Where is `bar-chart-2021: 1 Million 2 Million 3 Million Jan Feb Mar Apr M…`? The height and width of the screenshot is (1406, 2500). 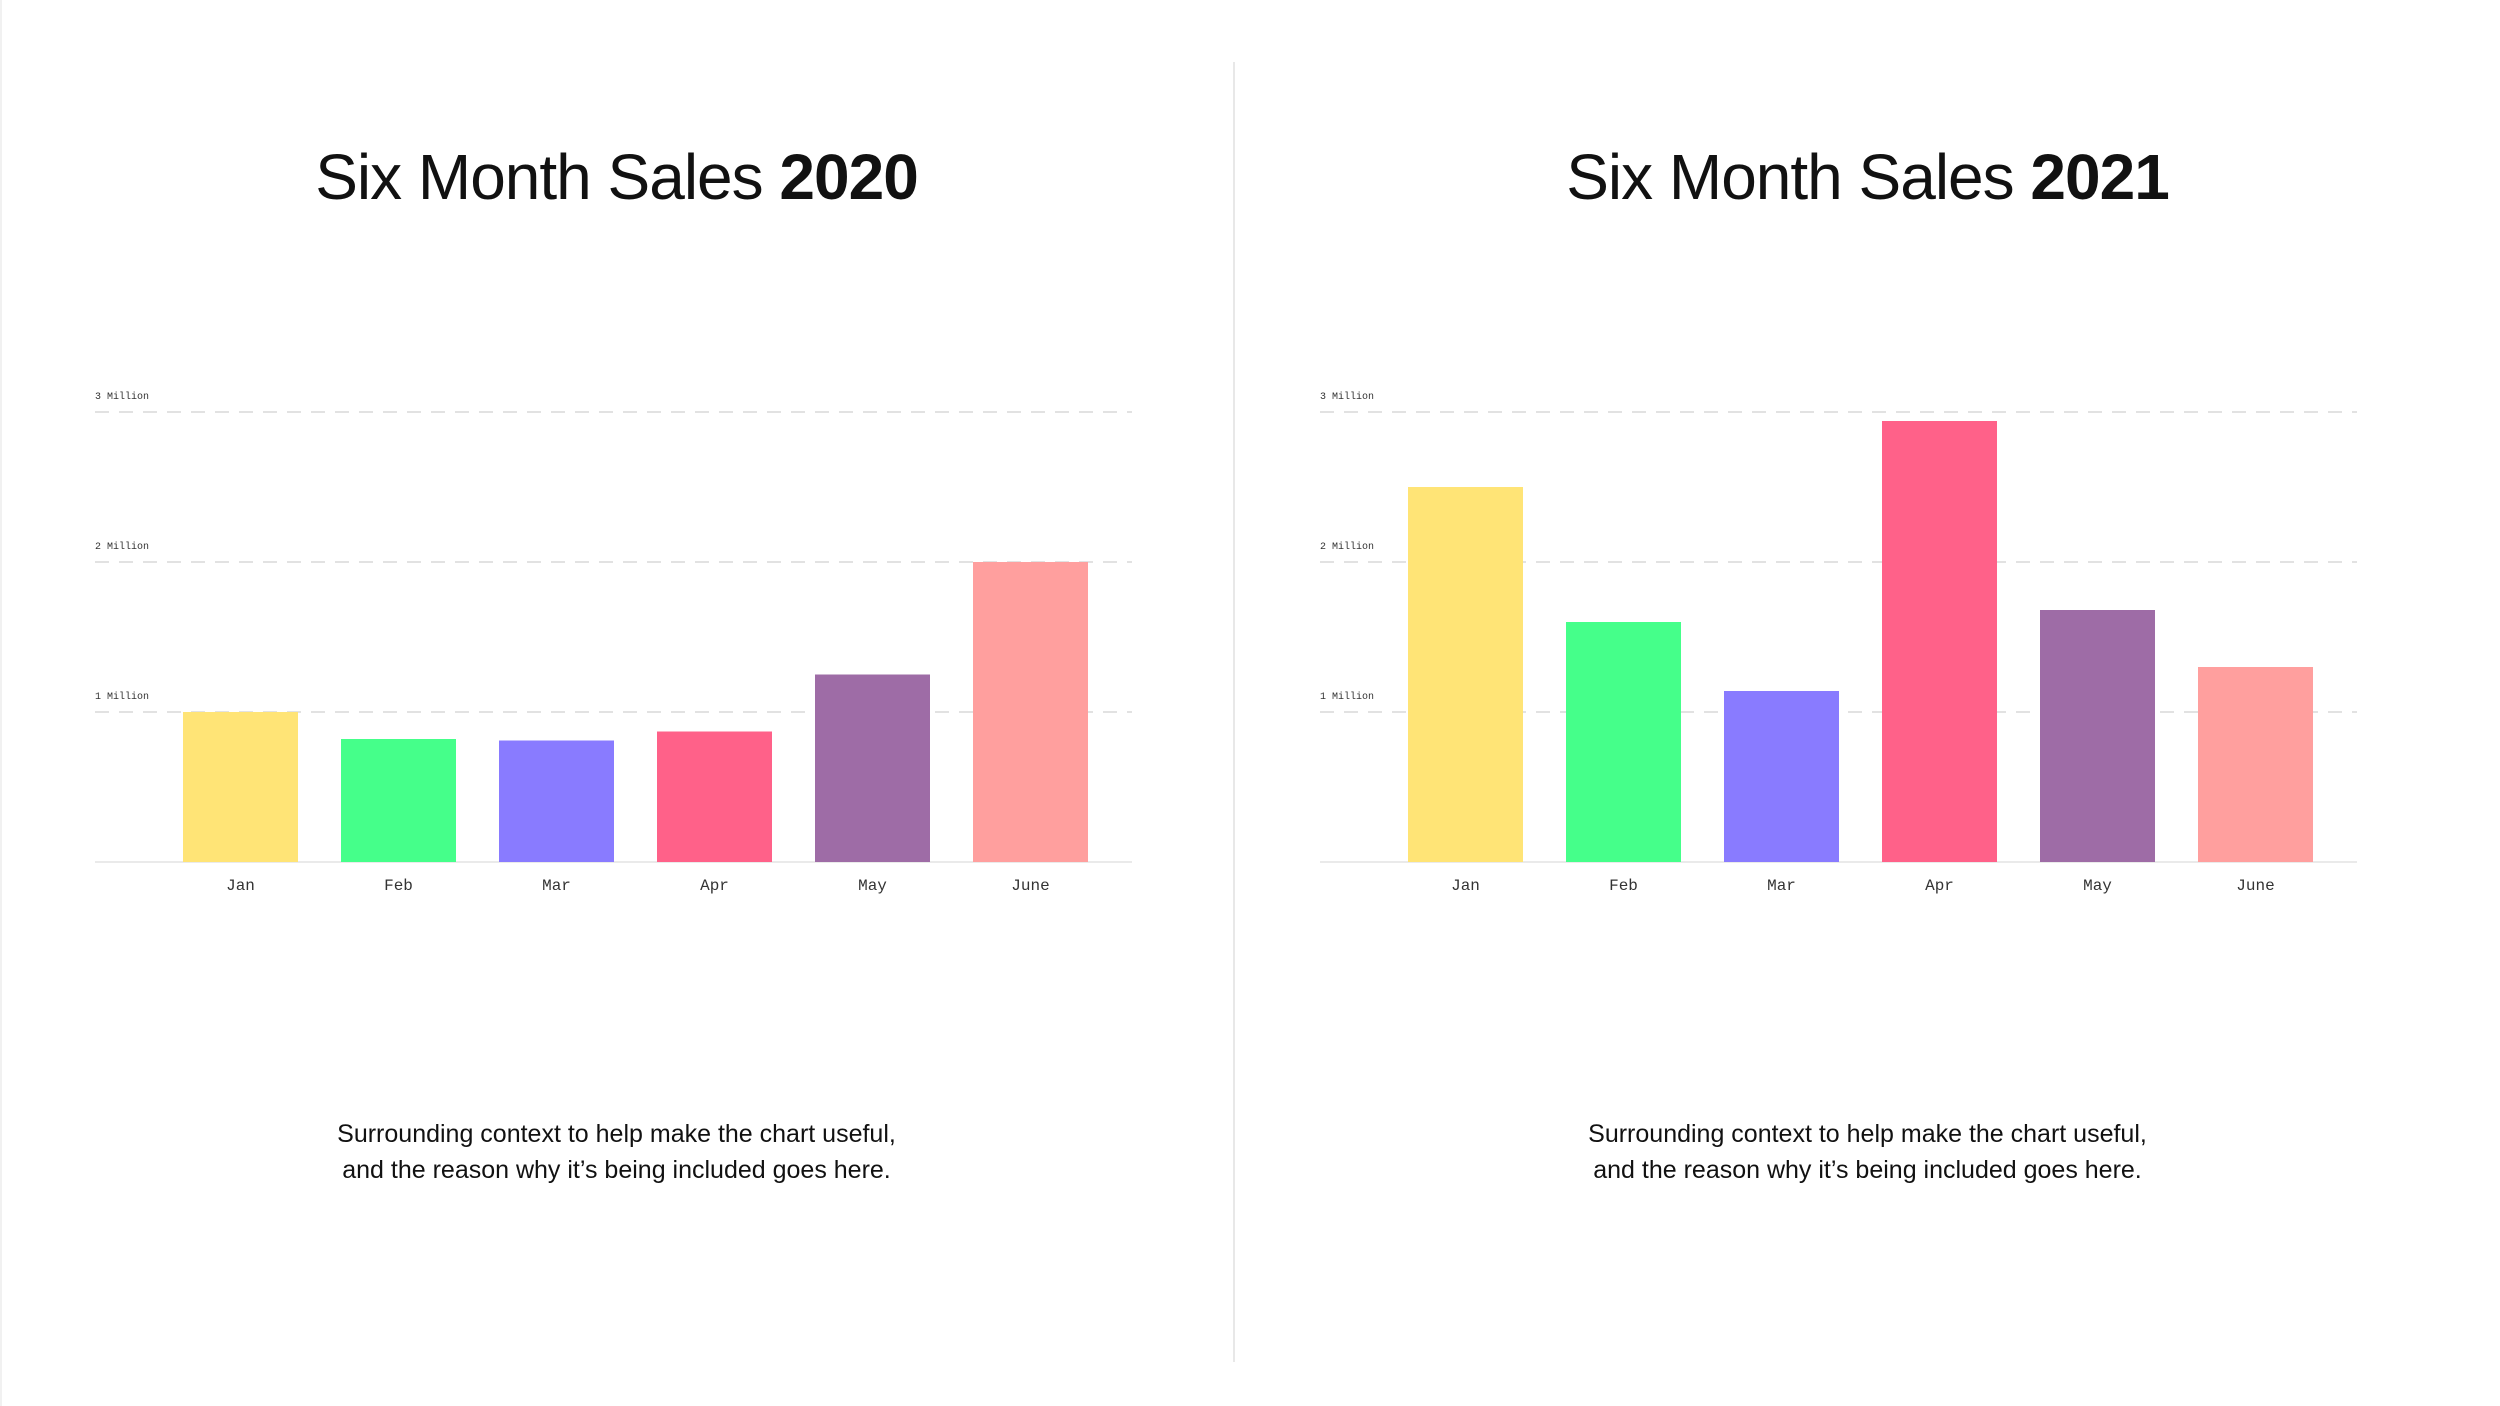 bar-chart-2021: 1 Million 2 Million 3 Million Jan Feb Mar Apr M… is located at coordinates (1838, 643).